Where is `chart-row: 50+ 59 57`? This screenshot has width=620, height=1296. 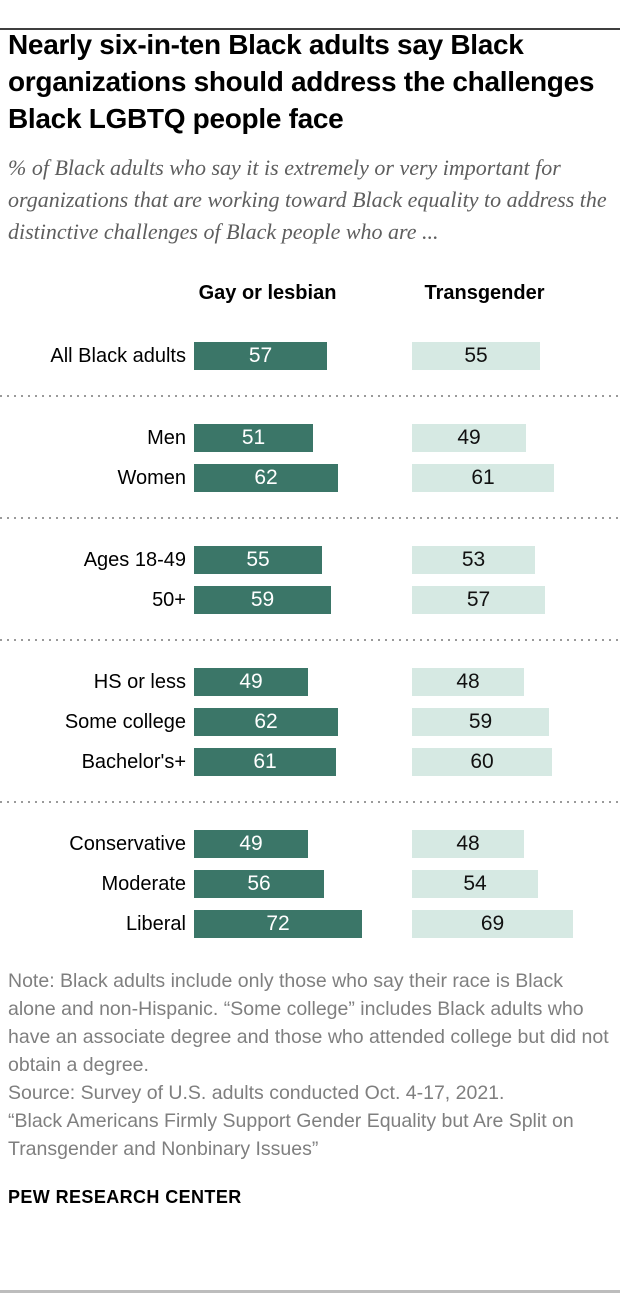 chart-row: 50+ 59 57 is located at coordinates (310, 600).